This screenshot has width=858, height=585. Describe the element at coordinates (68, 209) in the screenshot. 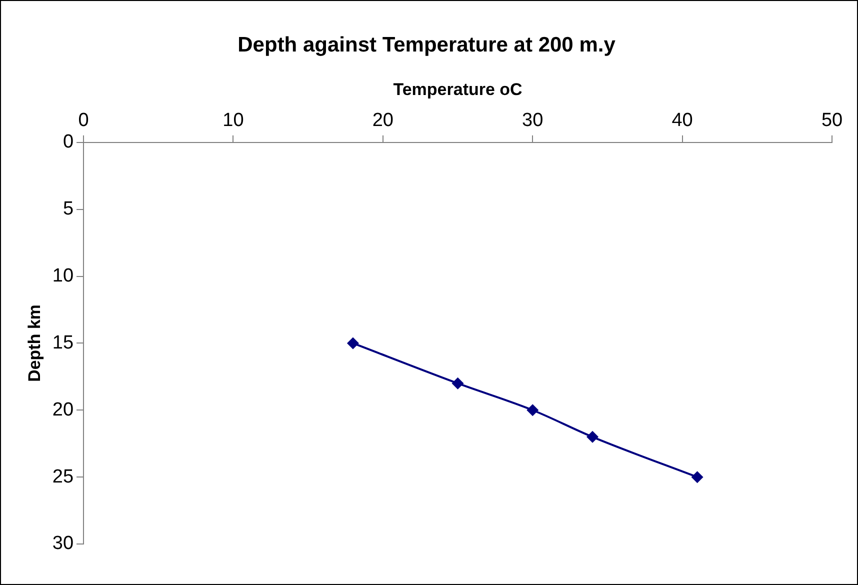

I see `y-tick-label: 5` at that location.